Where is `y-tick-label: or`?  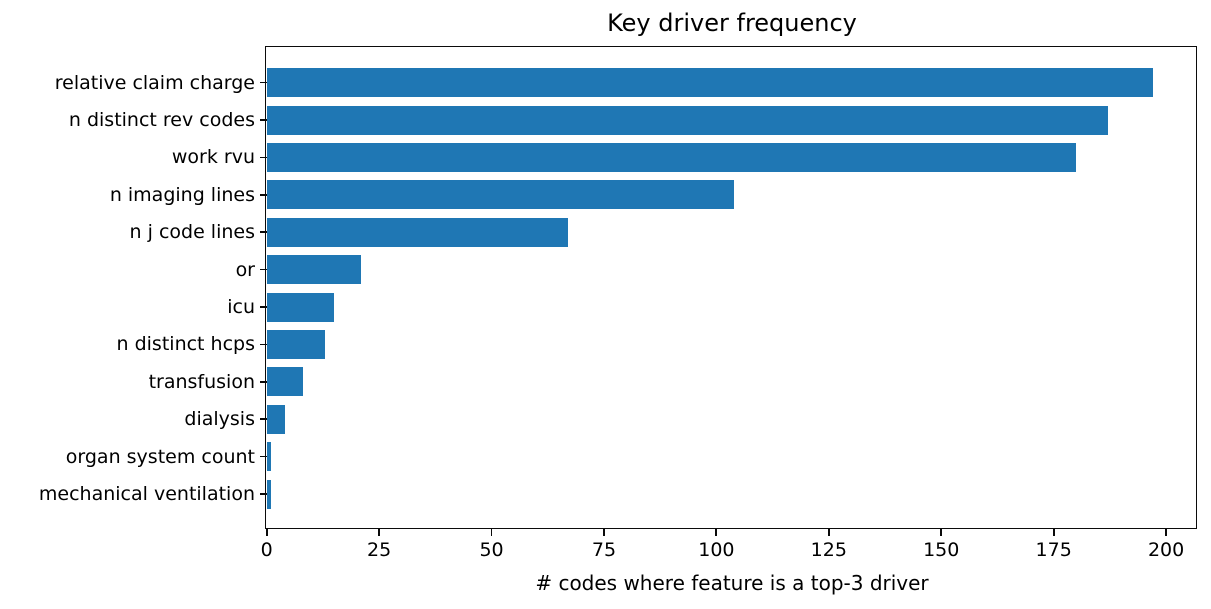 y-tick-label: or is located at coordinates (245, 269).